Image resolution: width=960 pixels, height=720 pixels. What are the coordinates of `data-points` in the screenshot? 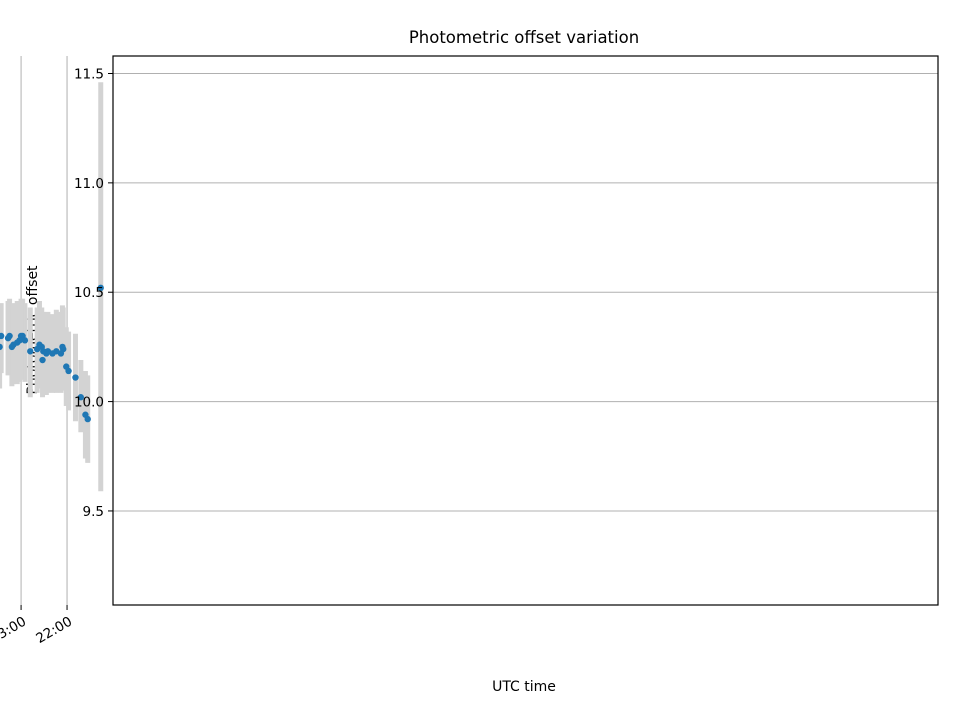 It's located at (52, 353).